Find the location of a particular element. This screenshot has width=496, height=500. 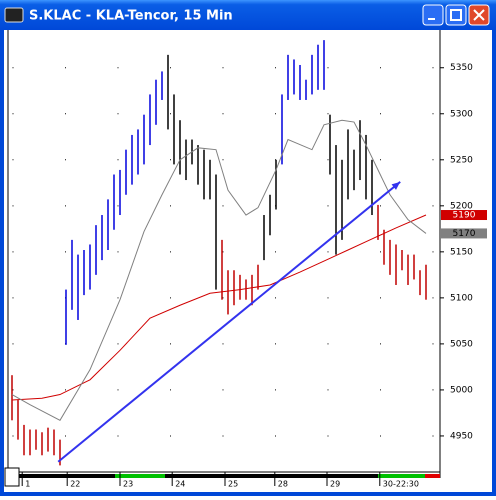

y-tick-label: 5200 is located at coordinates (461, 206).